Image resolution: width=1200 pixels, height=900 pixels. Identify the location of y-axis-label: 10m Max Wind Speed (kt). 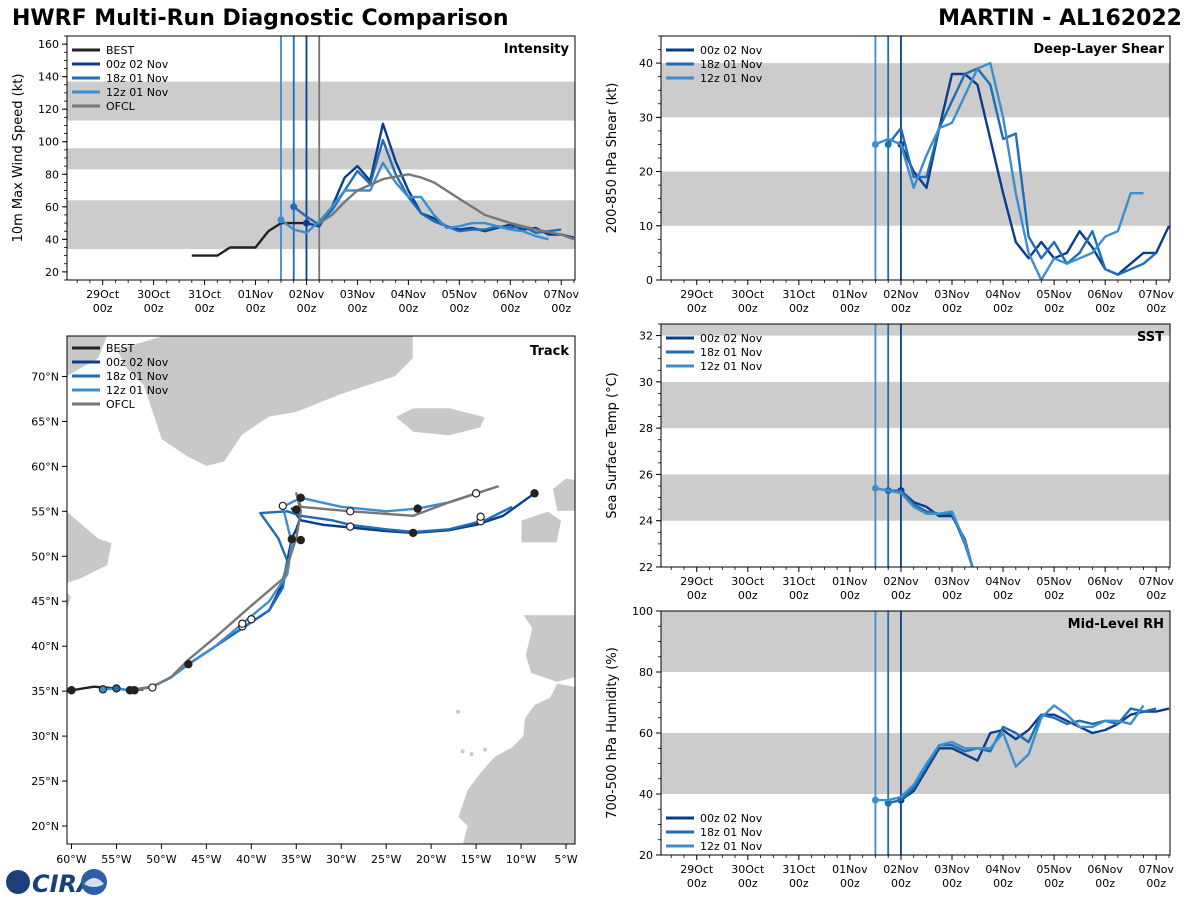
(18, 158).